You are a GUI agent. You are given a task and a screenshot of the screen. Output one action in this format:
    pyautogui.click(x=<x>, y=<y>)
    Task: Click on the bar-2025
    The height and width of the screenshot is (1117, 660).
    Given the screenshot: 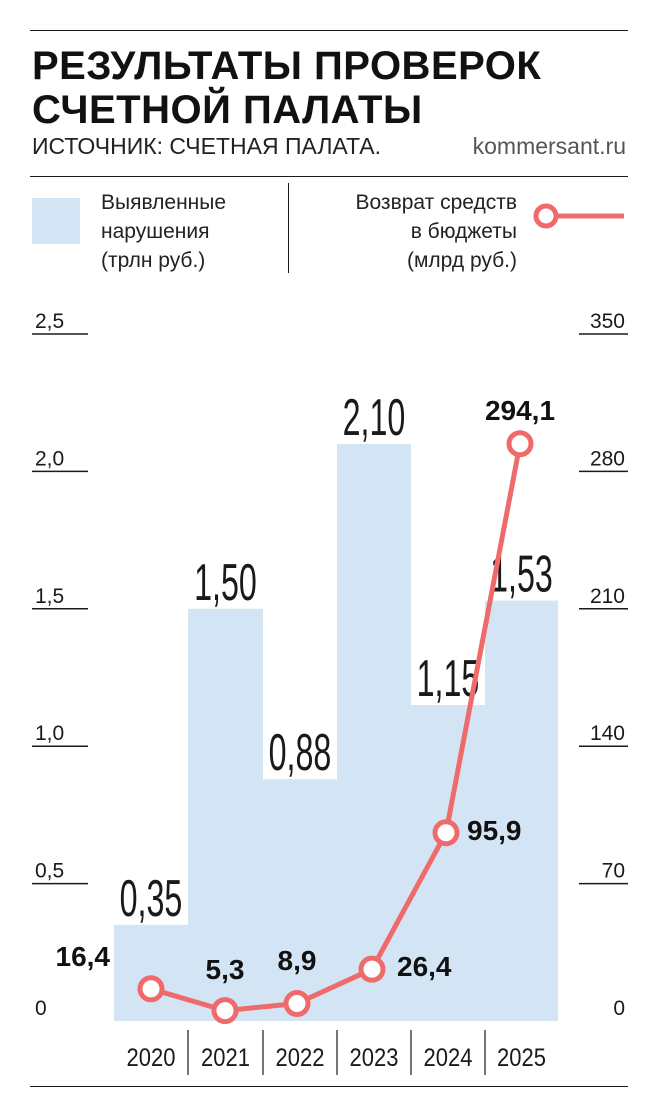 What is the action you would take?
    pyautogui.click(x=521, y=810)
    